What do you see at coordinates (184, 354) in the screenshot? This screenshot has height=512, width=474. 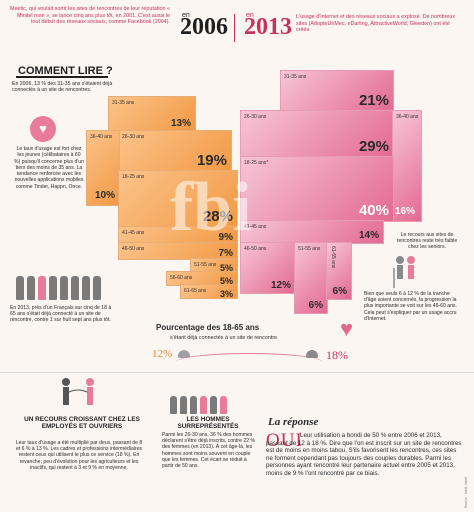 I see `snail-icon` at bounding box center [184, 354].